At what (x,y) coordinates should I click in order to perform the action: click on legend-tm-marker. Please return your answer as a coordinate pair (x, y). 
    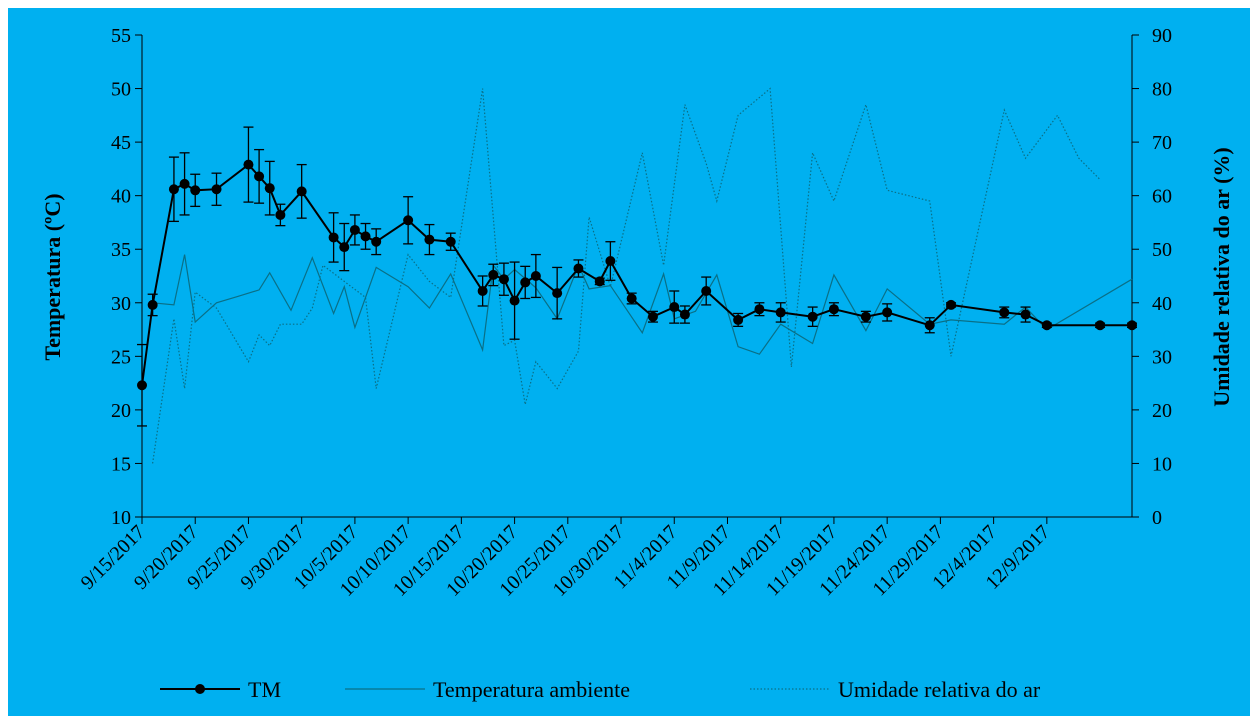
    Looking at the image, I should click on (200, 689).